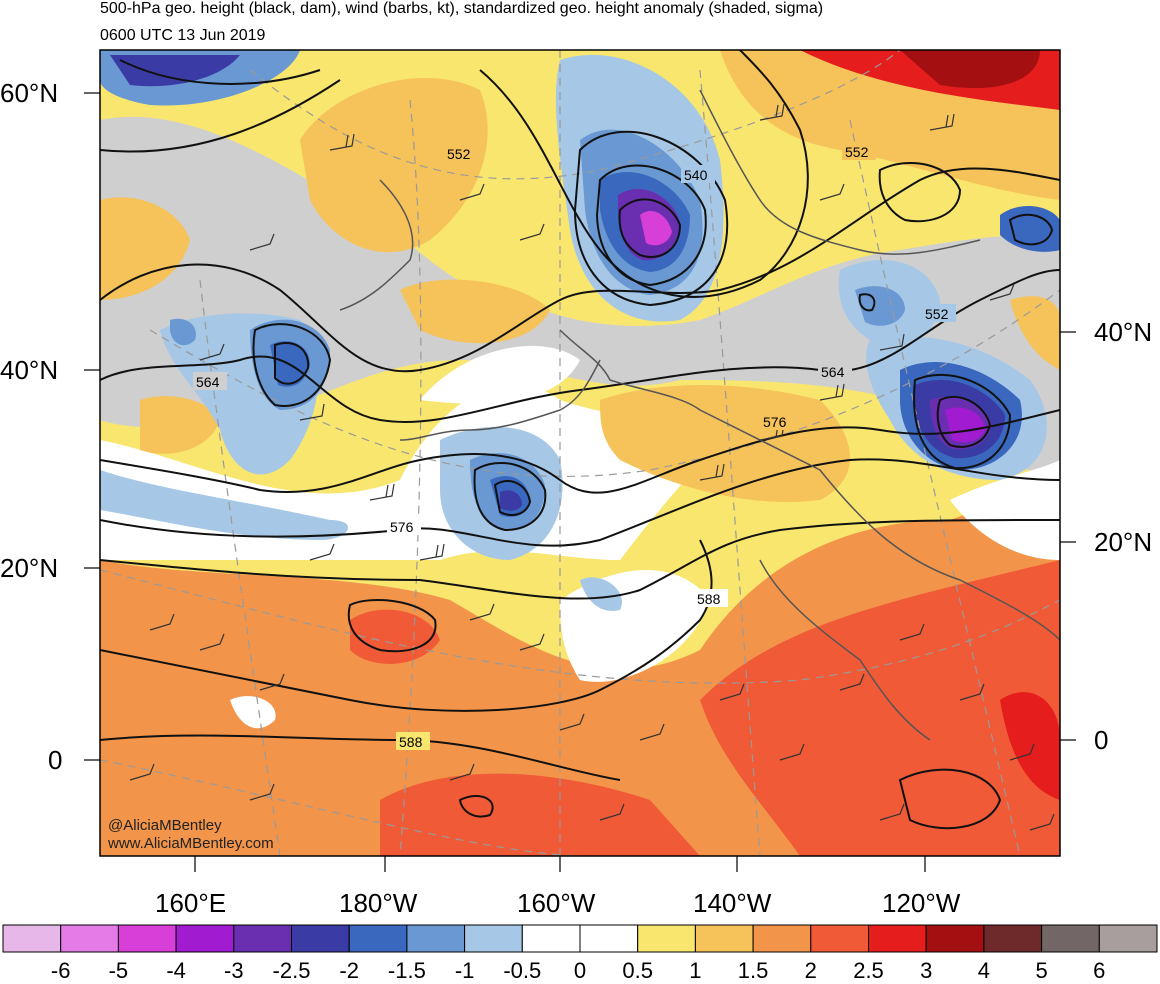 The image size is (1160, 984). What do you see at coordinates (695, 970) in the screenshot?
I see `colorbar-label: 1` at bounding box center [695, 970].